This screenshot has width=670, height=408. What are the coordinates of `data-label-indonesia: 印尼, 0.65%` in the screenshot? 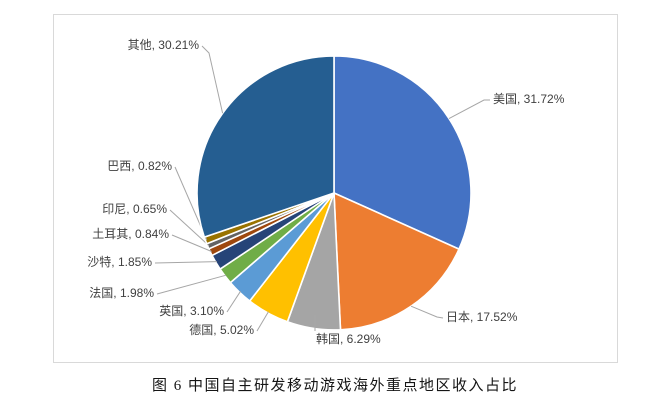 It's located at (134, 209).